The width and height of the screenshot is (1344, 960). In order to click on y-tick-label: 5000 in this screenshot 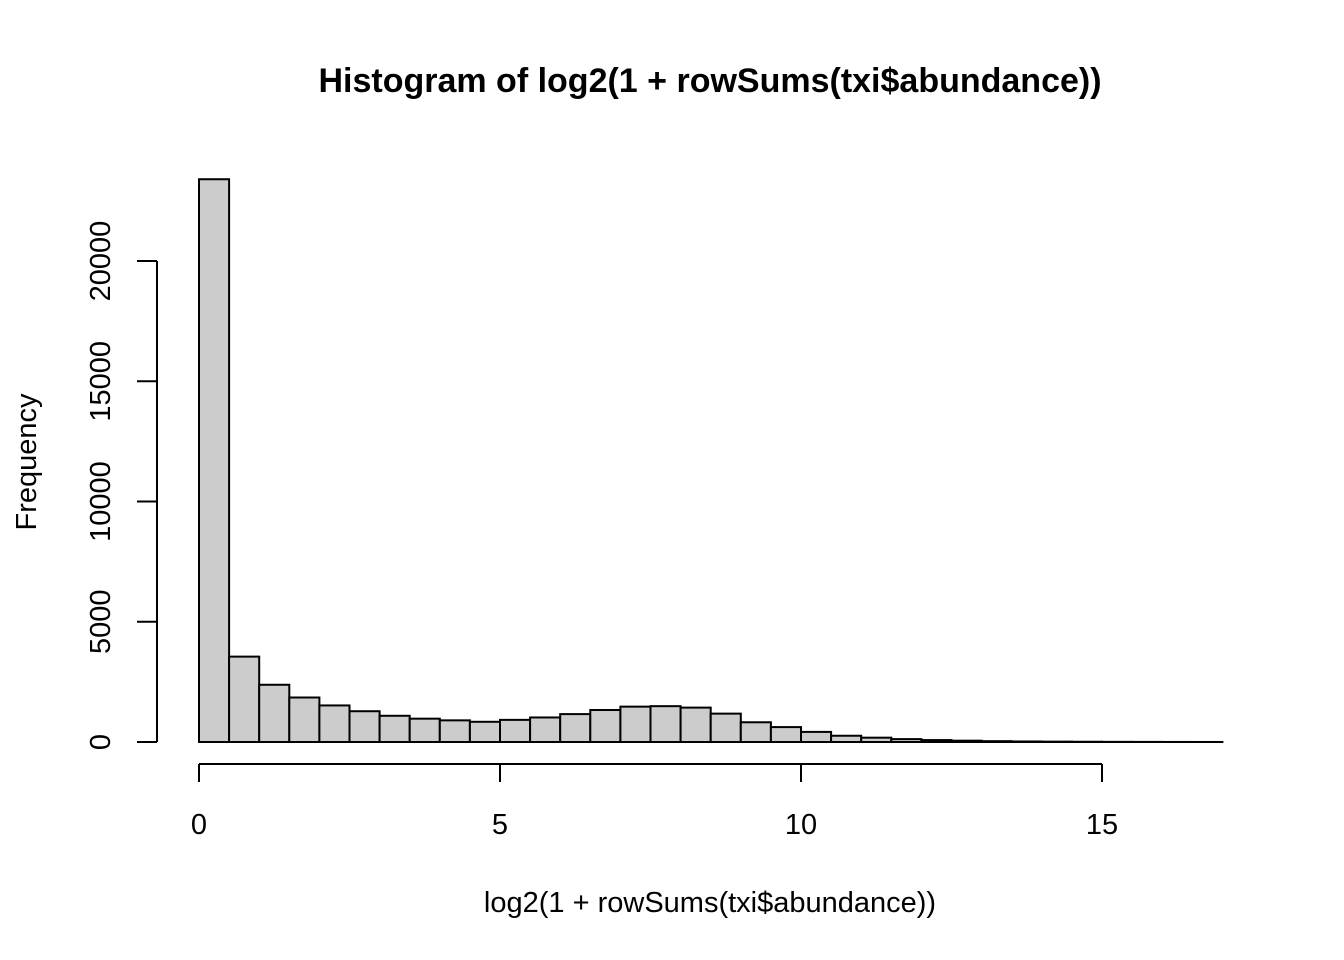, I will do `click(101, 621)`.